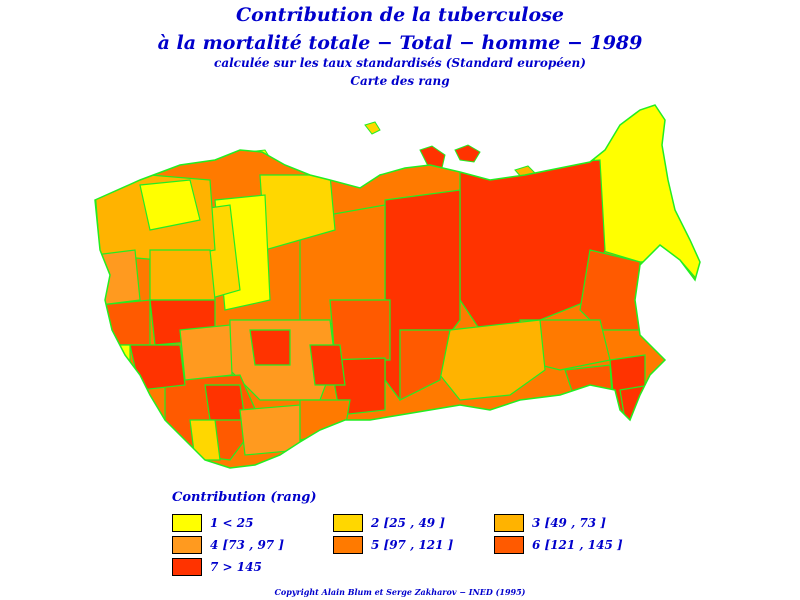  I want to click on legend-label: 6 [121 , 145 ], so click(577, 545).